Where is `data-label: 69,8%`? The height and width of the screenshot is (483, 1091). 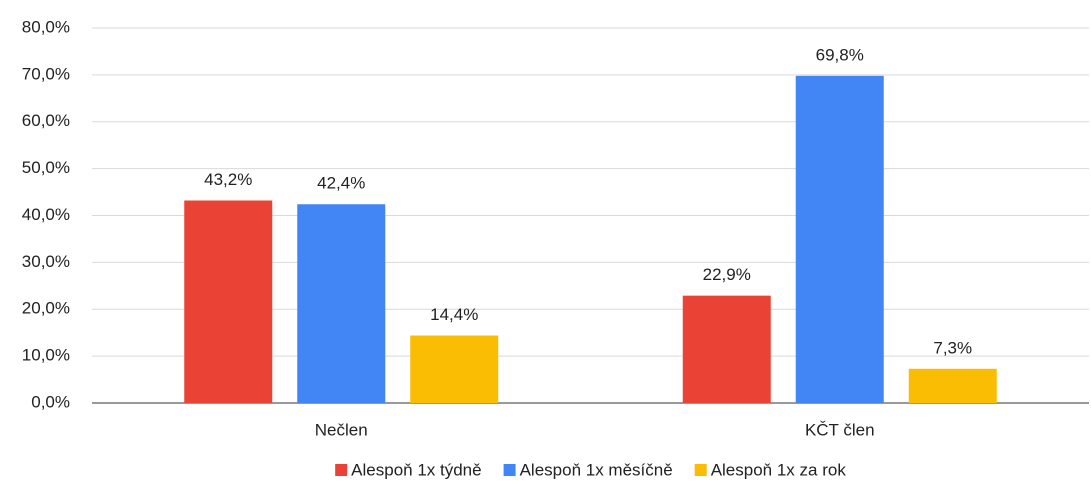
data-label: 69,8% is located at coordinates (840, 54).